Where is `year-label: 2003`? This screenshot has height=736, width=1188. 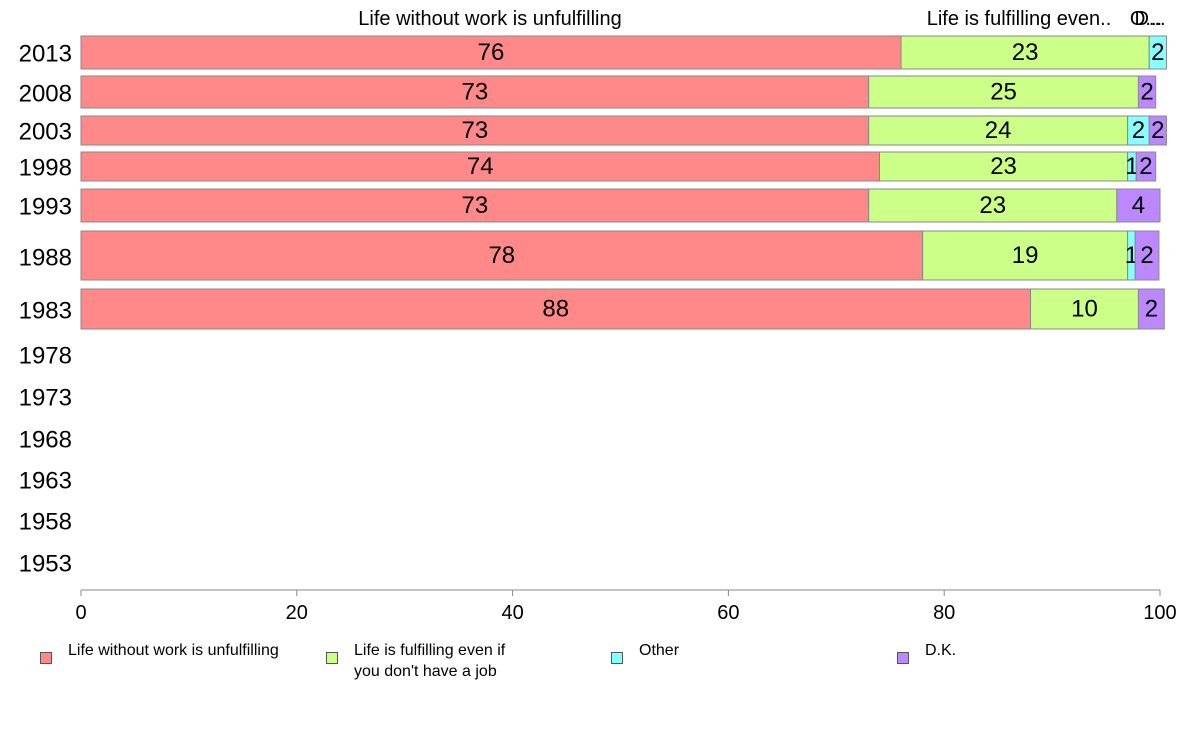
year-label: 2003 is located at coordinates (45, 132).